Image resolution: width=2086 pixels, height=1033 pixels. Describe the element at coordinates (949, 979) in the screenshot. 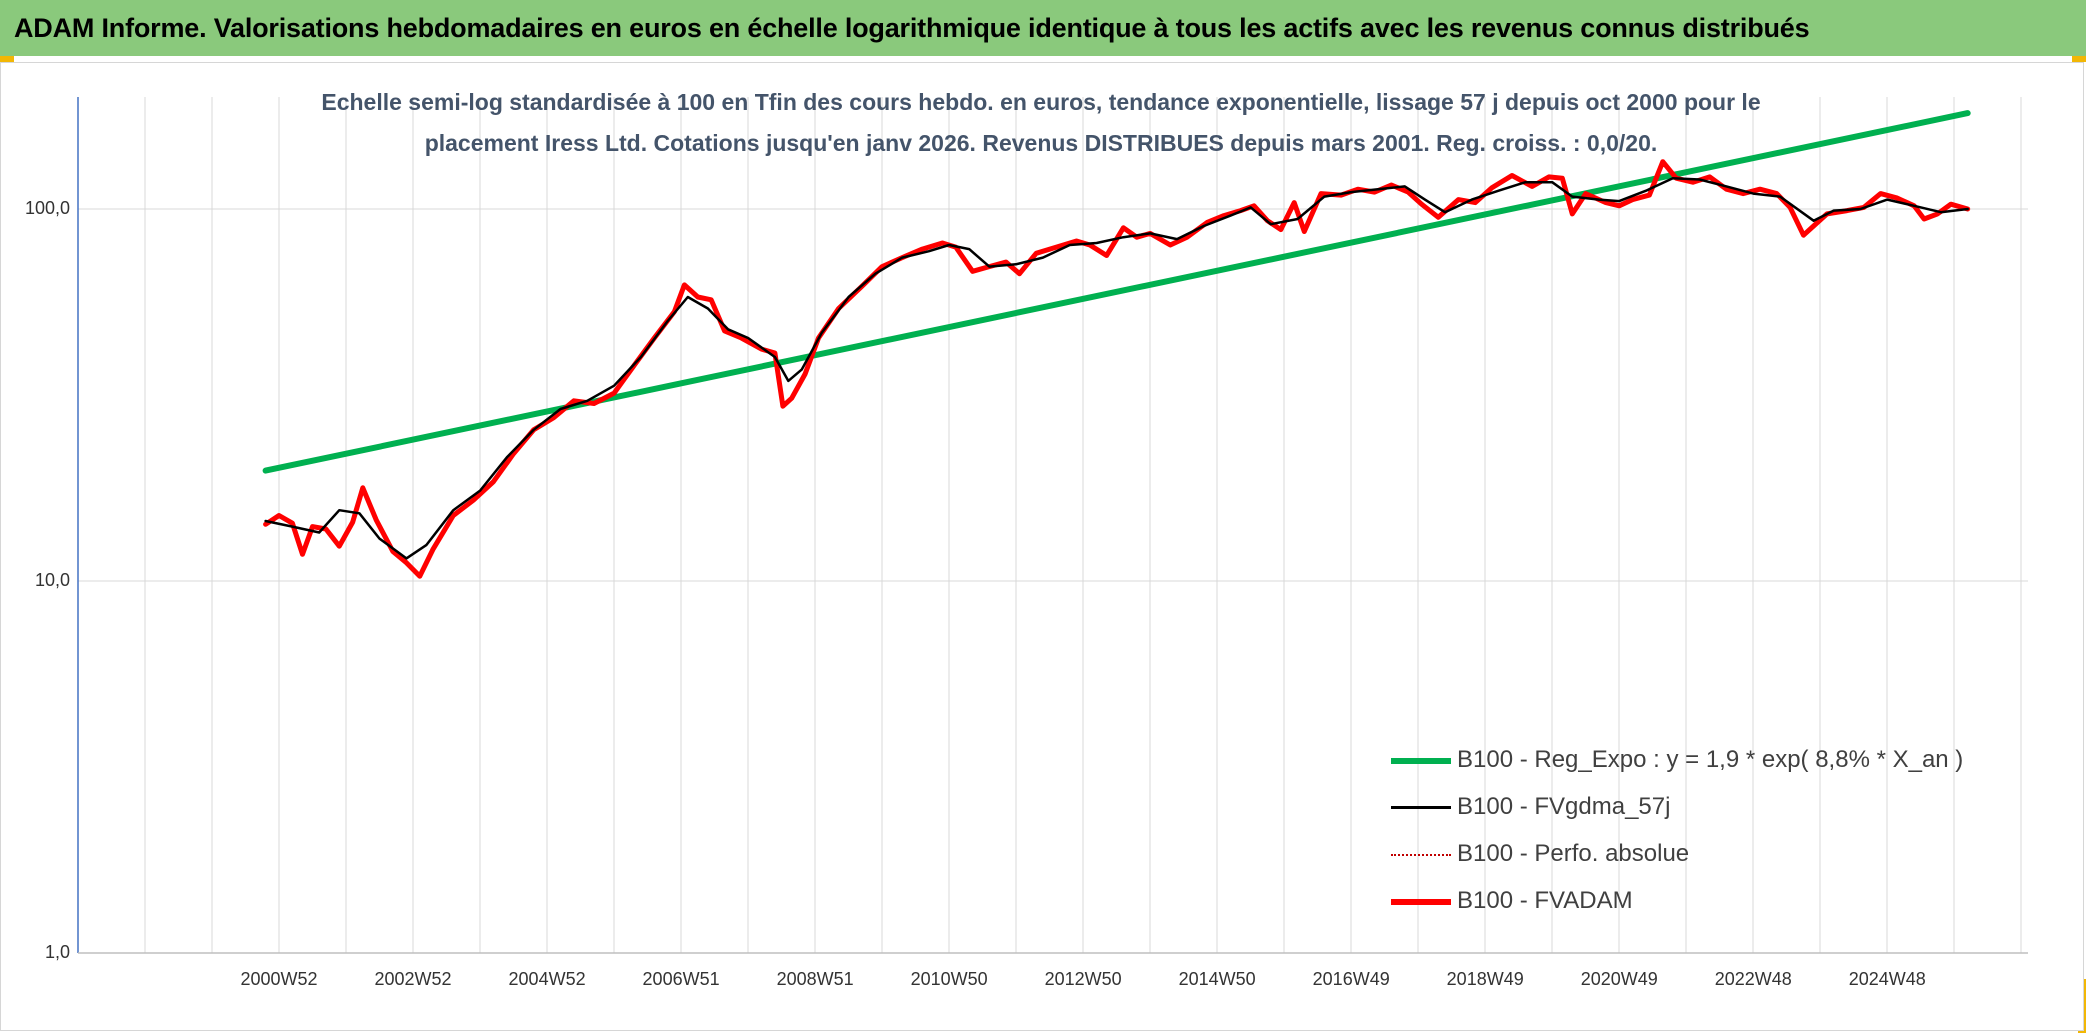

I see `x-tick-label: 2010W50` at that location.